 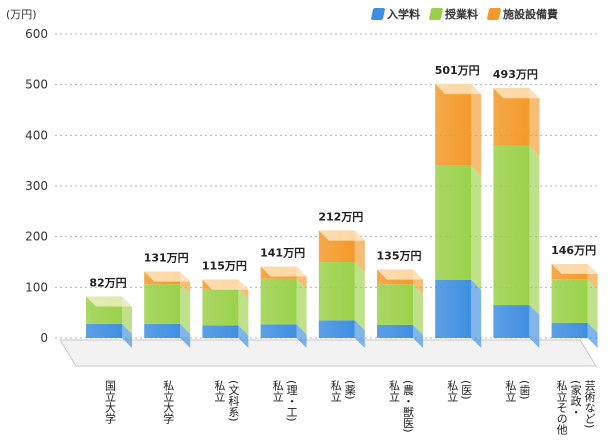 What do you see at coordinates (107, 282) in the screenshot?
I see `total-label-0: 82万円` at bounding box center [107, 282].